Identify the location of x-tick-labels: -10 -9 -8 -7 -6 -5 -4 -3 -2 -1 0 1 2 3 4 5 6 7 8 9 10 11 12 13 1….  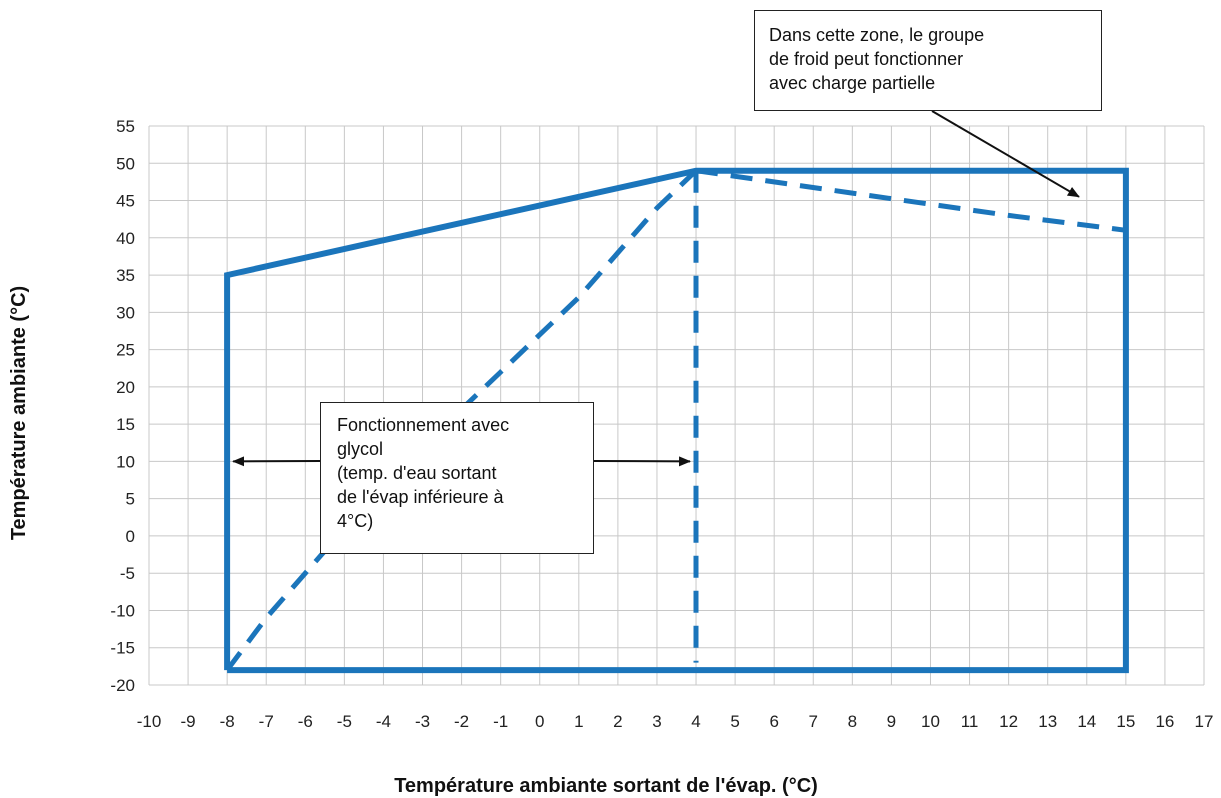
(675, 721).